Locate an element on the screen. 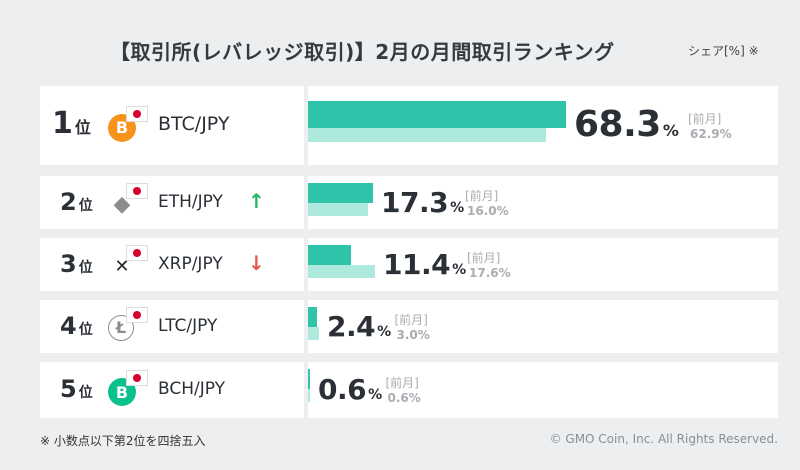 Image resolution: width=800 pixels, height=470 pixels. previous-share-number: 16.0% is located at coordinates (488, 210).